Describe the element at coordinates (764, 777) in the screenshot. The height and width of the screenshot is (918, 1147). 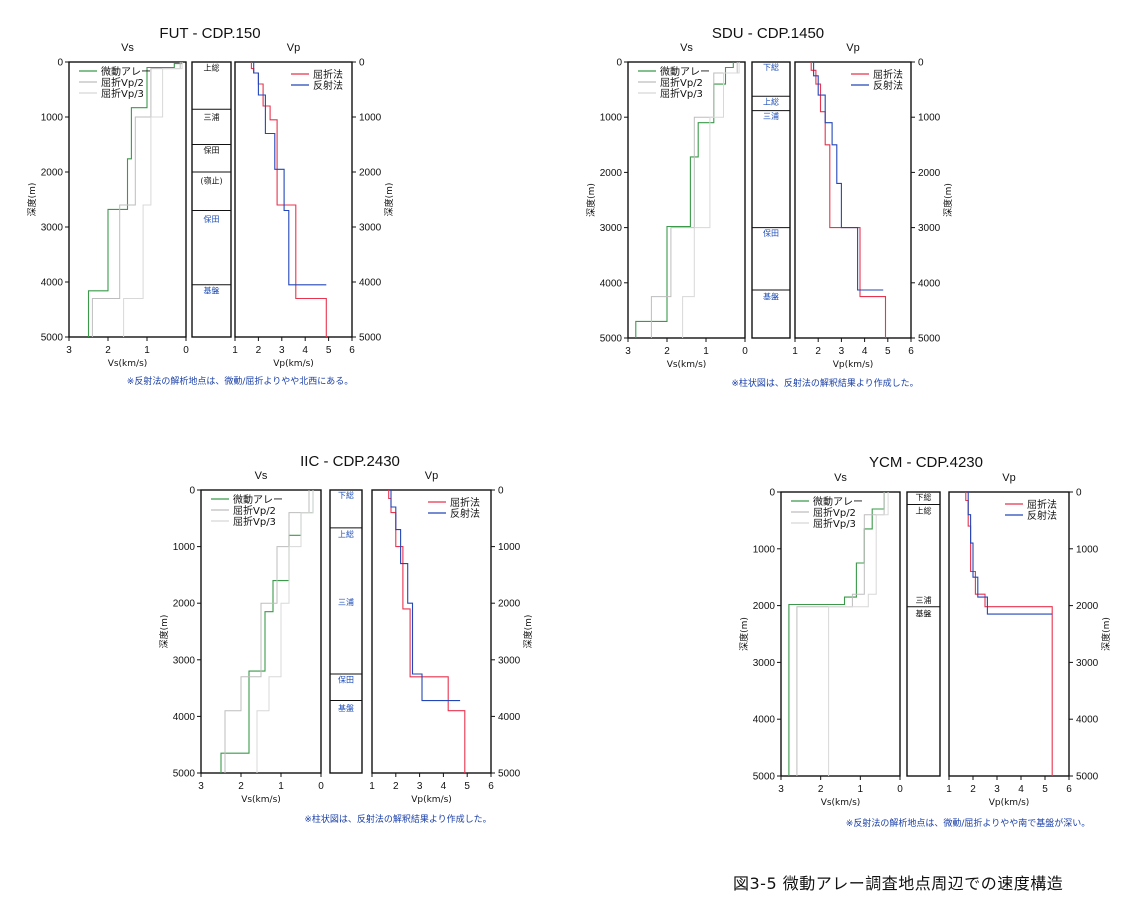
I see `vs-depth-tick-label: 5000` at that location.